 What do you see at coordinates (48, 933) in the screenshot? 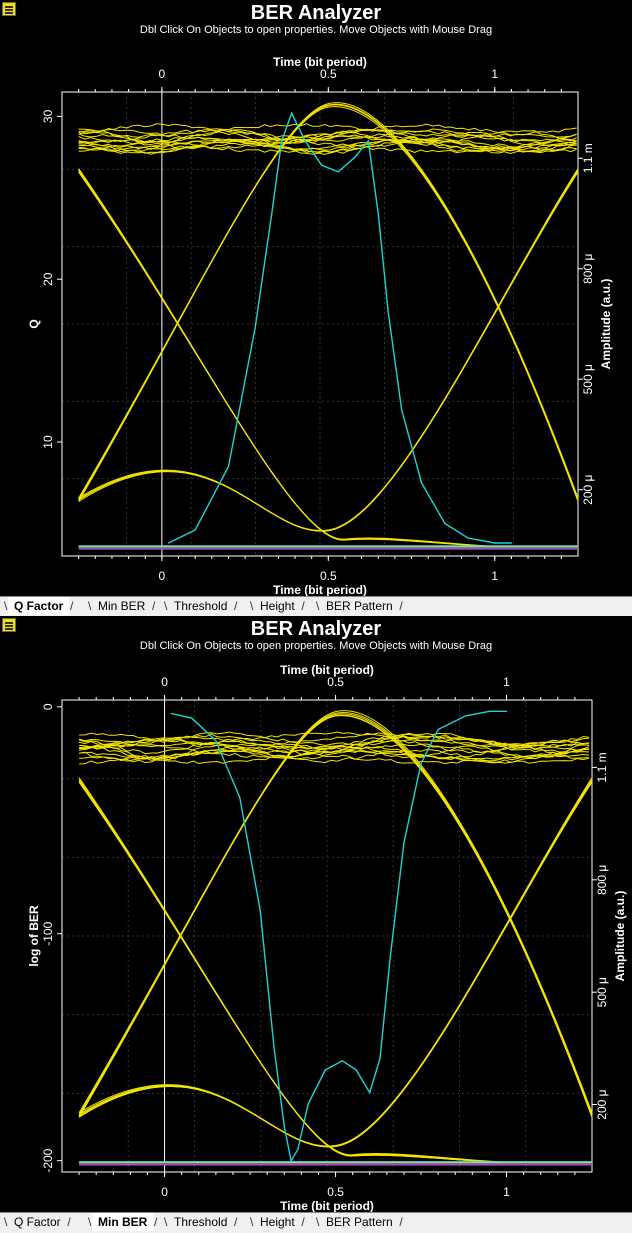
I see `y-tick-label: -100` at bounding box center [48, 933].